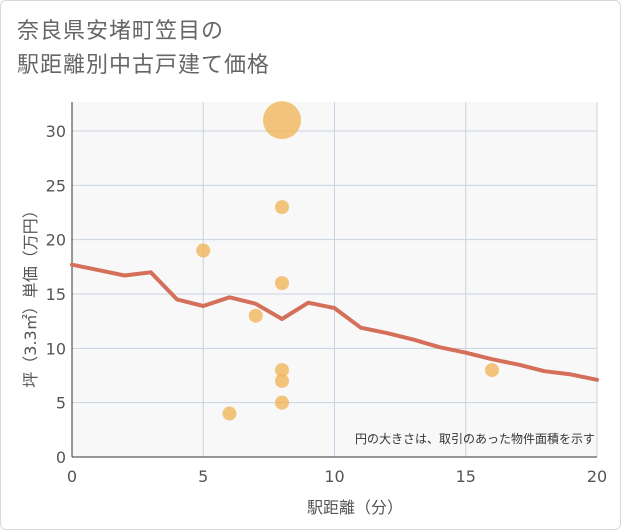  What do you see at coordinates (56, 131) in the screenshot?
I see `y-tick-label-30: 30` at bounding box center [56, 131].